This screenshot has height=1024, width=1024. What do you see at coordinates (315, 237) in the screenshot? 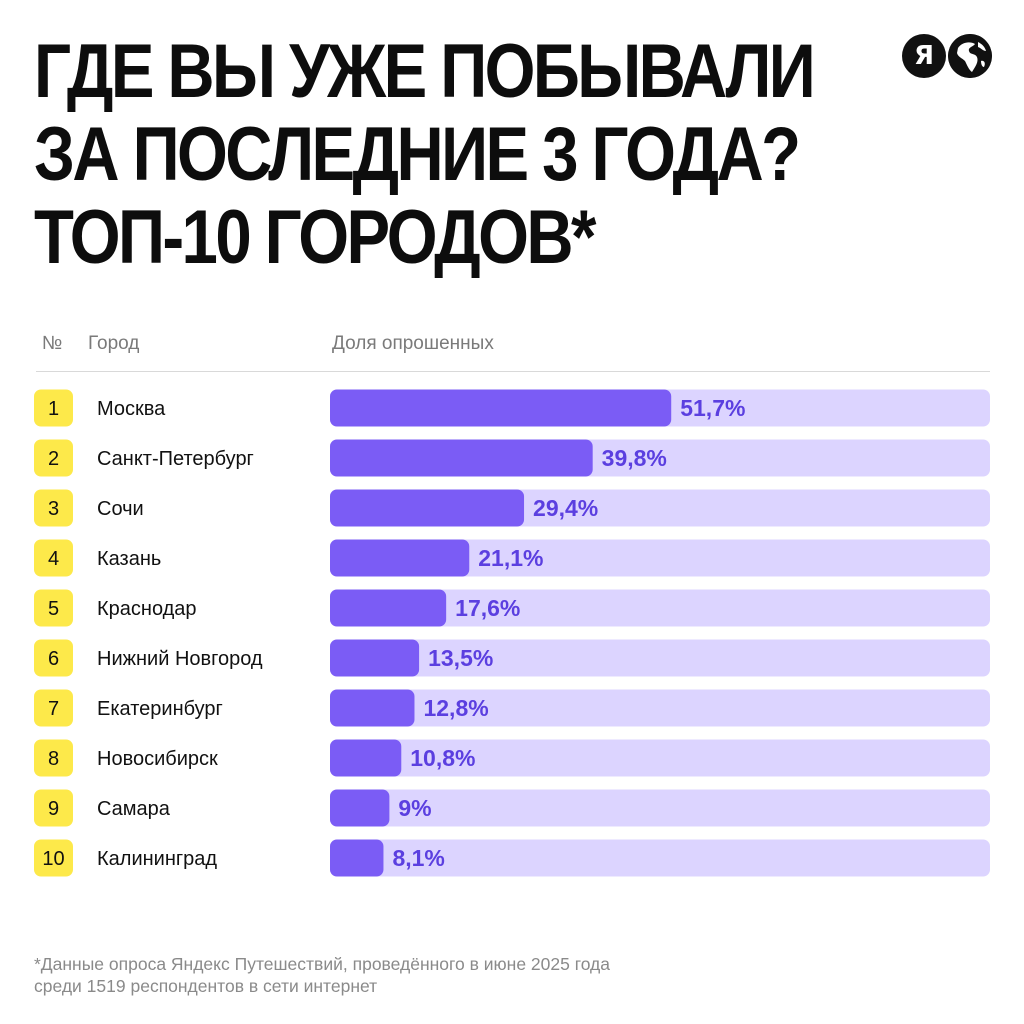
I see `title-line-3: ТОП-10 ГОРОДОВ*` at bounding box center [315, 237].